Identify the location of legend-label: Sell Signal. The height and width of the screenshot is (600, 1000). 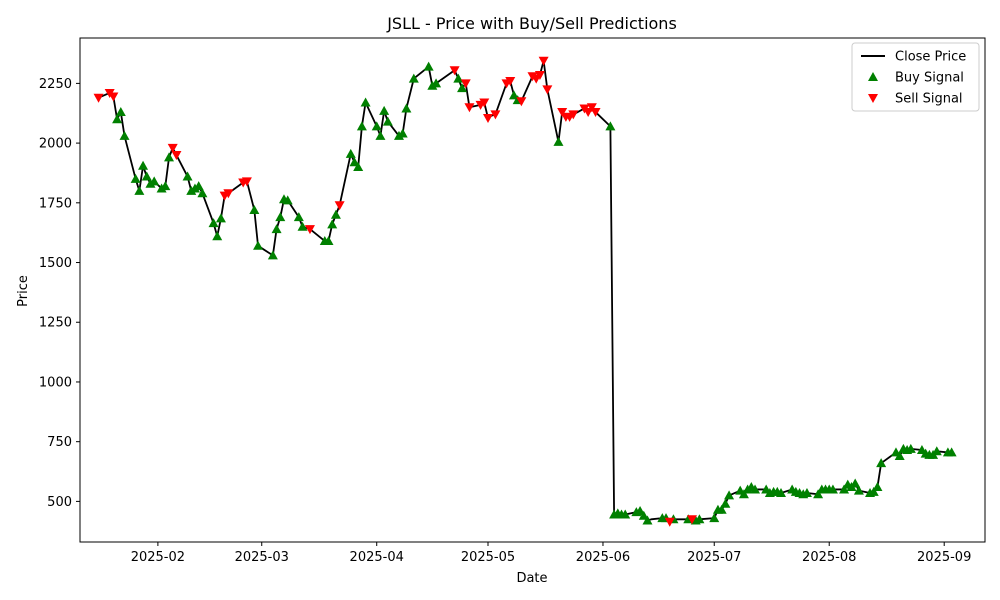
(929, 99).